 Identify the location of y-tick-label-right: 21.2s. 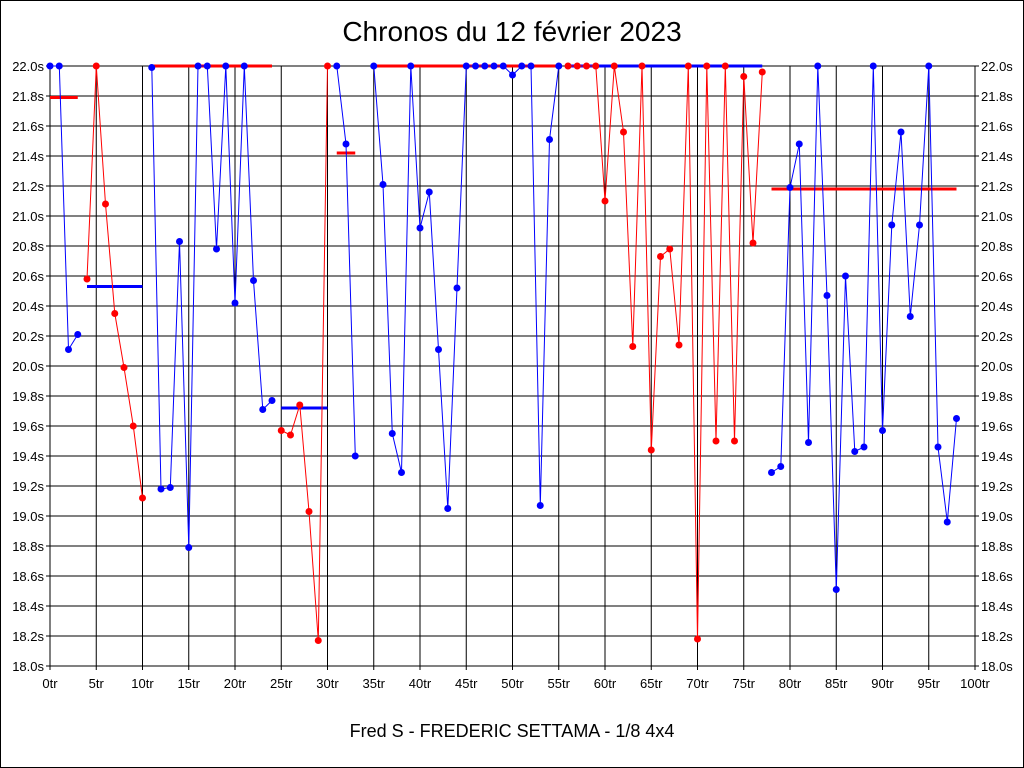
(997, 186).